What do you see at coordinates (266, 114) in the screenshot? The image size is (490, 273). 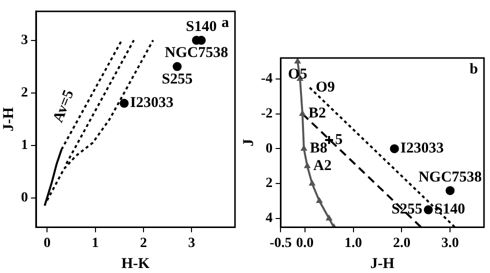 I see `y-tick-label: -2` at bounding box center [266, 114].